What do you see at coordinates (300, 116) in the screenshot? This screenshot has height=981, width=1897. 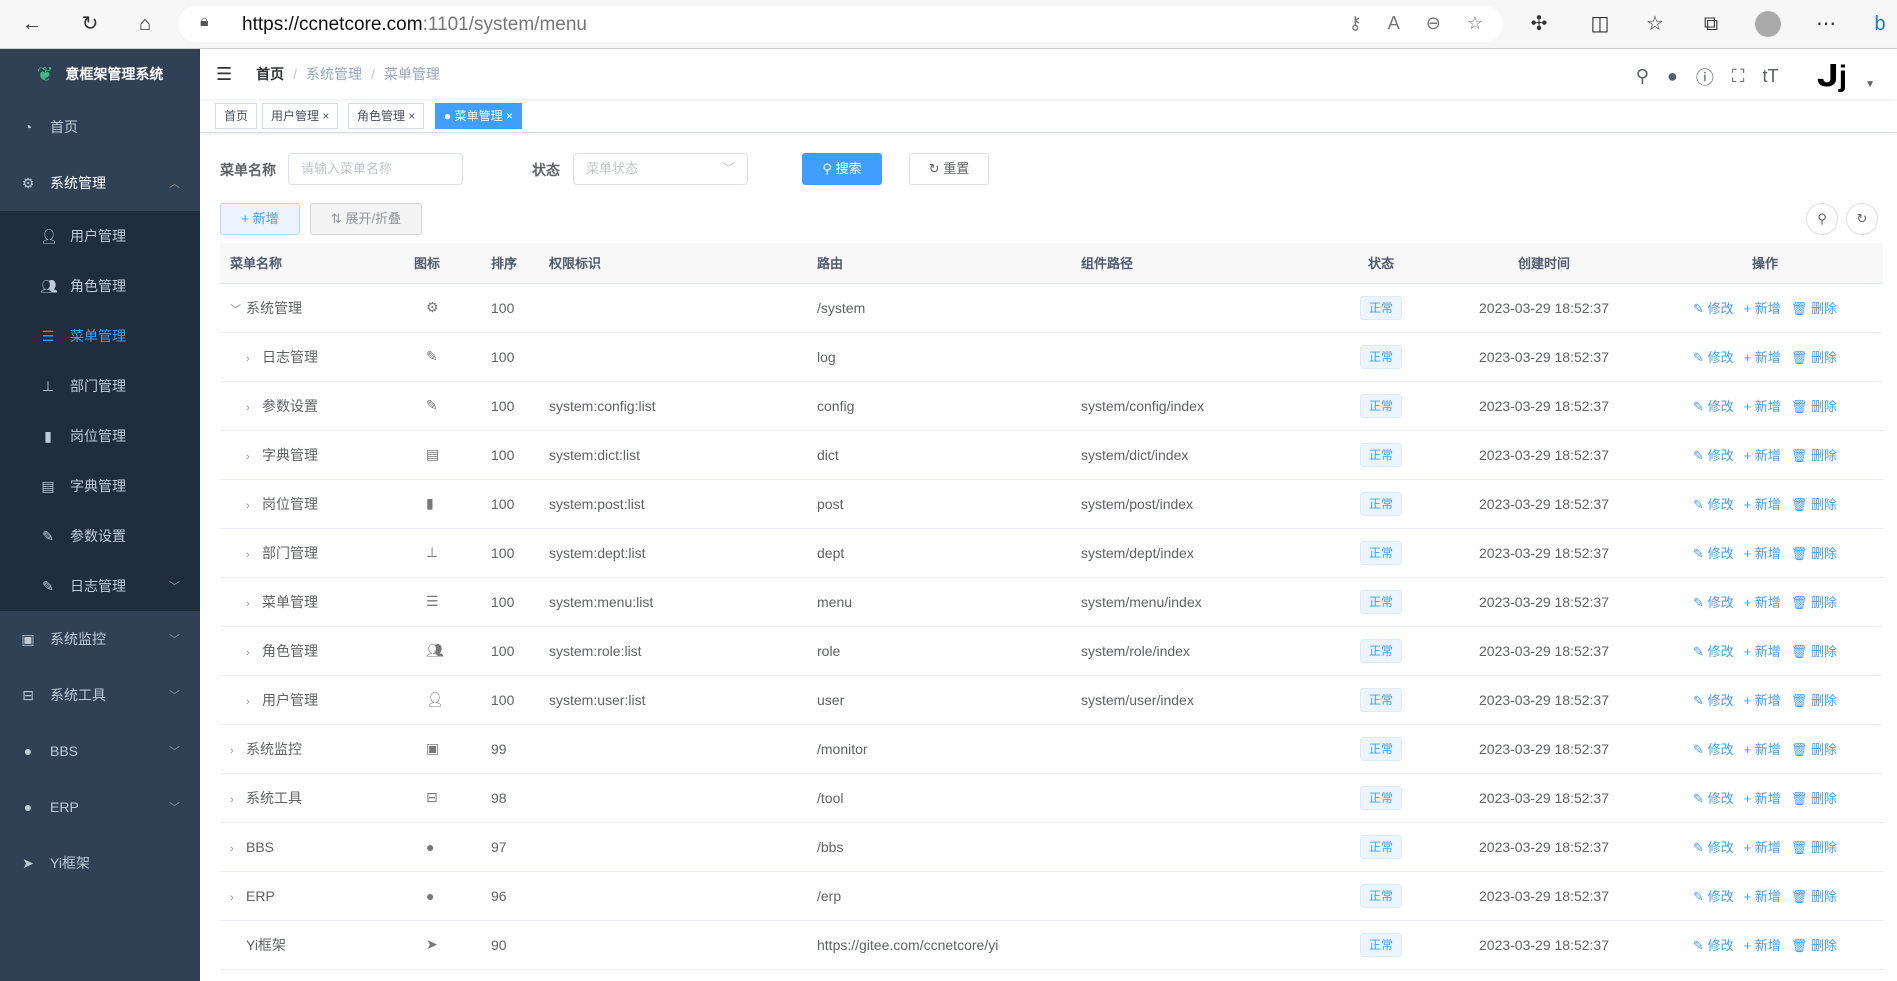 I see `tag-user: 用户管理 ×` at bounding box center [300, 116].